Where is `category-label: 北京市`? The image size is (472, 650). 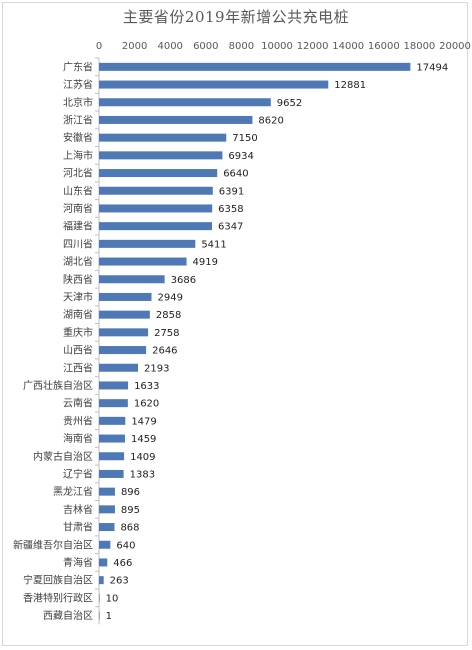
category-label: 北京市 is located at coordinates (78, 102).